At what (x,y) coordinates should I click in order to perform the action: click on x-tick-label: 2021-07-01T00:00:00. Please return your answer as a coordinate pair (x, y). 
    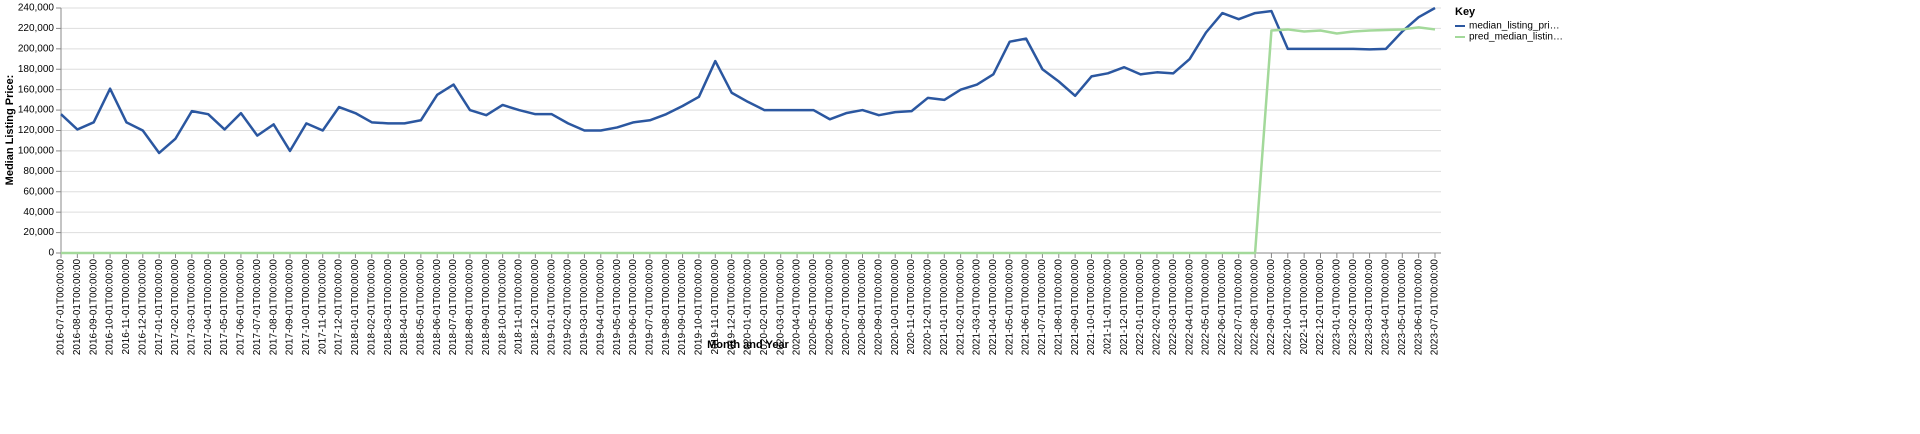
    Looking at the image, I should click on (1042, 307).